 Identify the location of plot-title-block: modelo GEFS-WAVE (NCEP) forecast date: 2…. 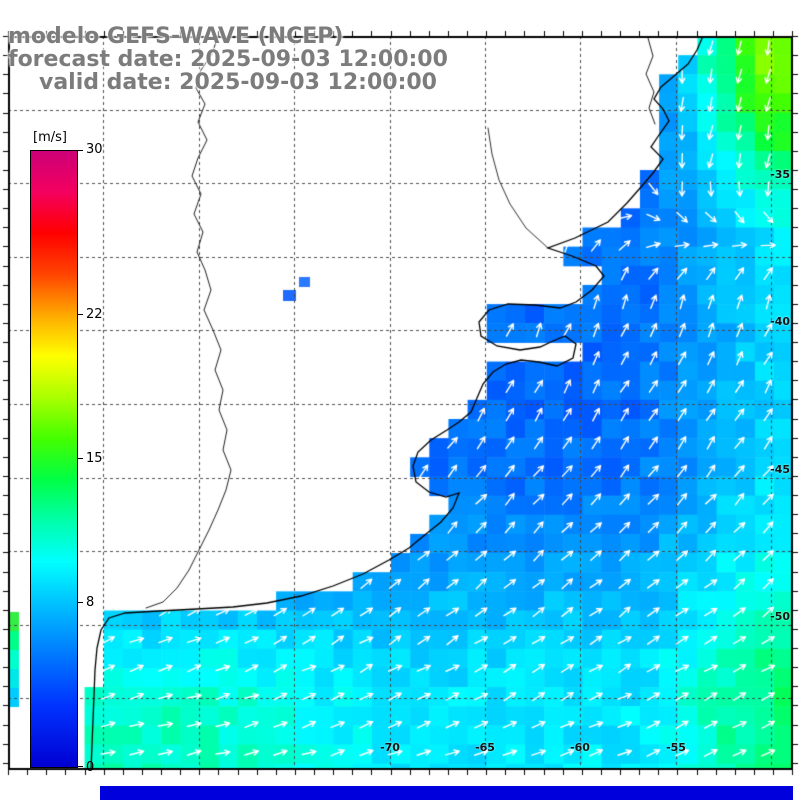
(228, 59).